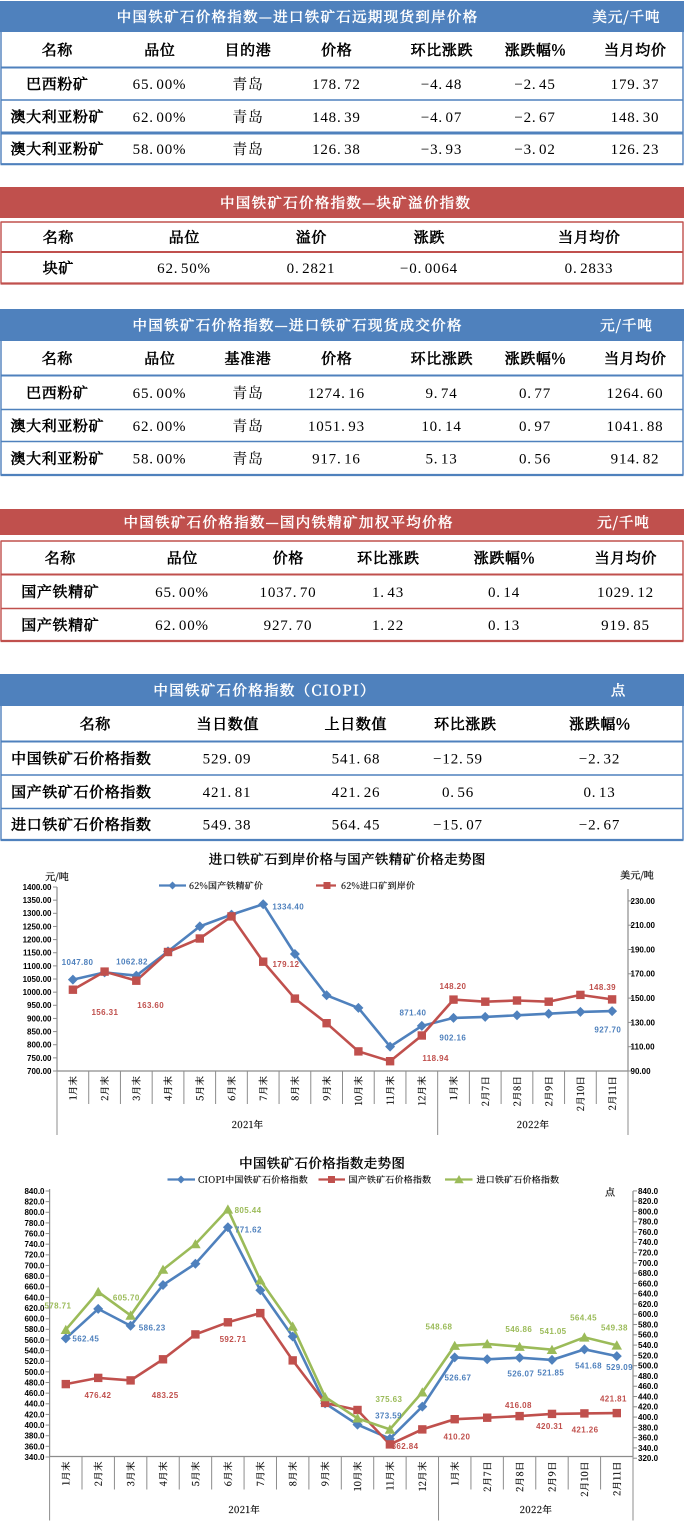 This screenshot has width=684, height=1535. What do you see at coordinates (599, 760) in the screenshot?
I see `svg-text:−2.32: −2. 32` at bounding box center [599, 760].